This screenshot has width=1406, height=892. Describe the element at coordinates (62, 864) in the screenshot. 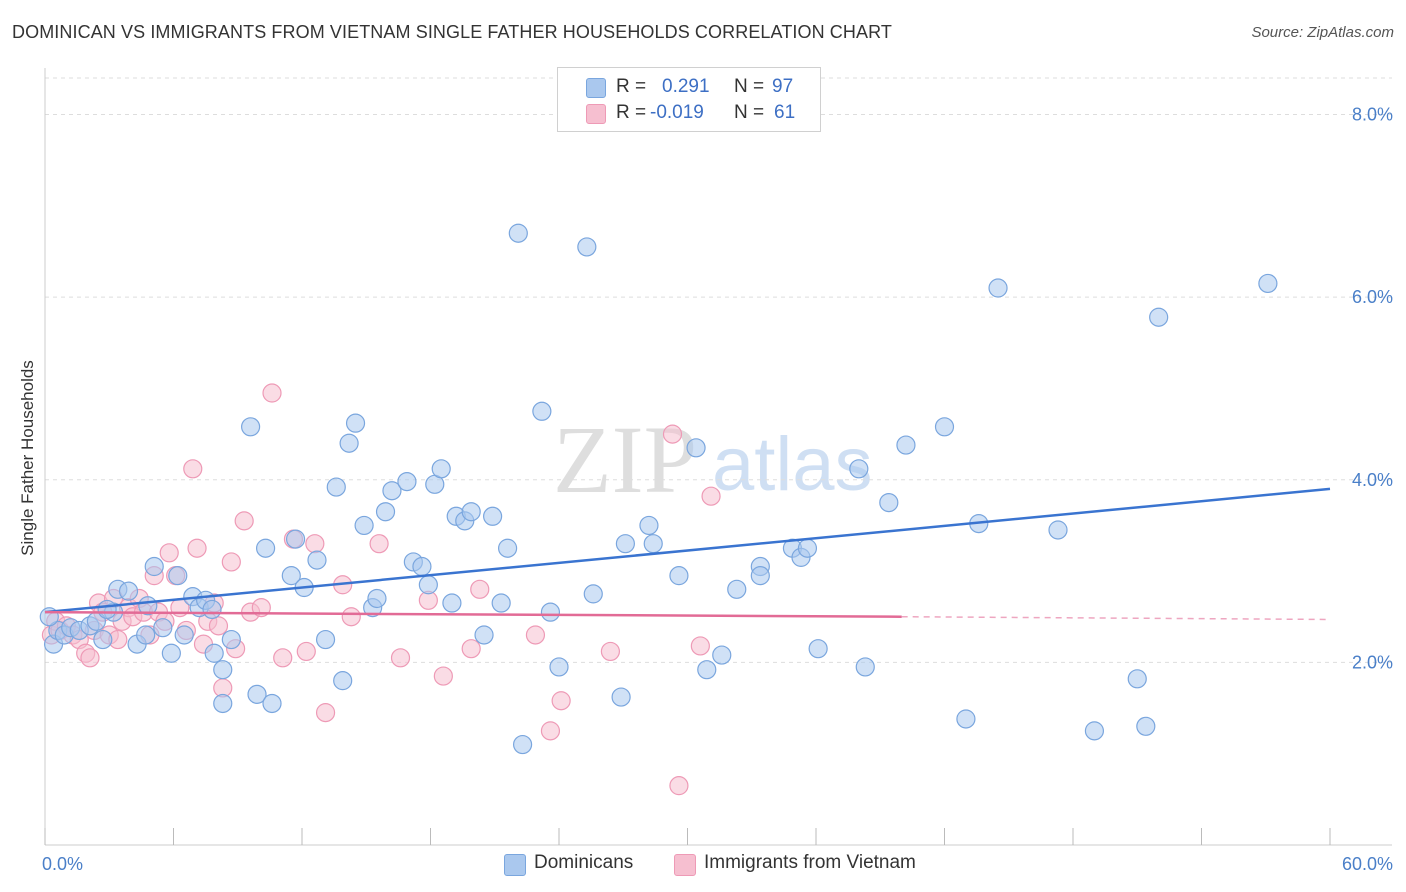

I see `x-tick-label: 0.0%` at that location.